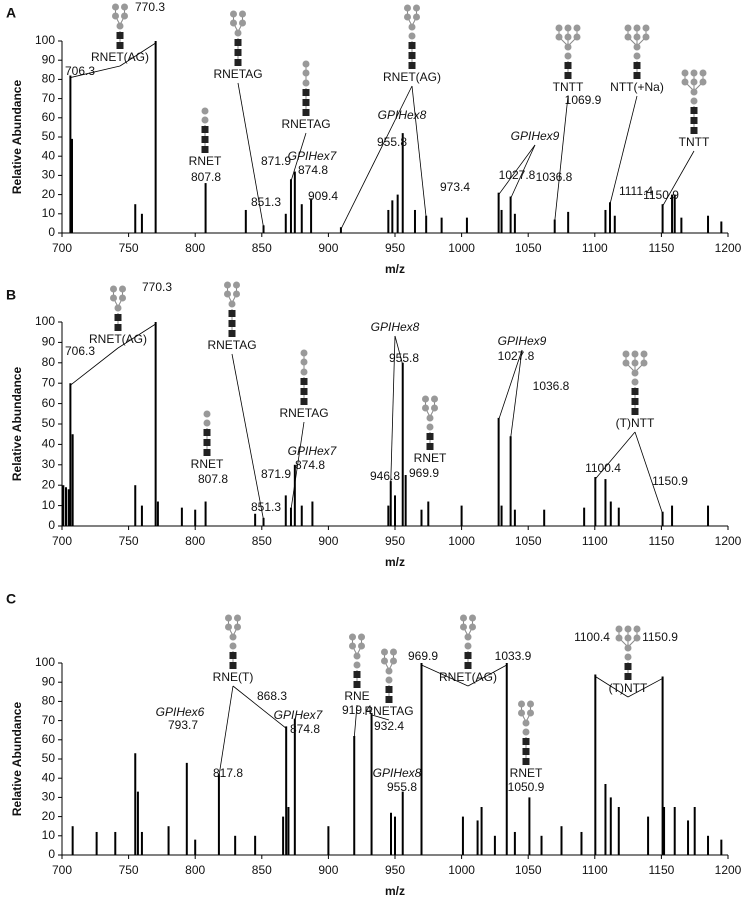 The width and height of the screenshot is (745, 898). What do you see at coordinates (49, 362) in the screenshot?
I see `y-tick-label: 80` at bounding box center [49, 362].